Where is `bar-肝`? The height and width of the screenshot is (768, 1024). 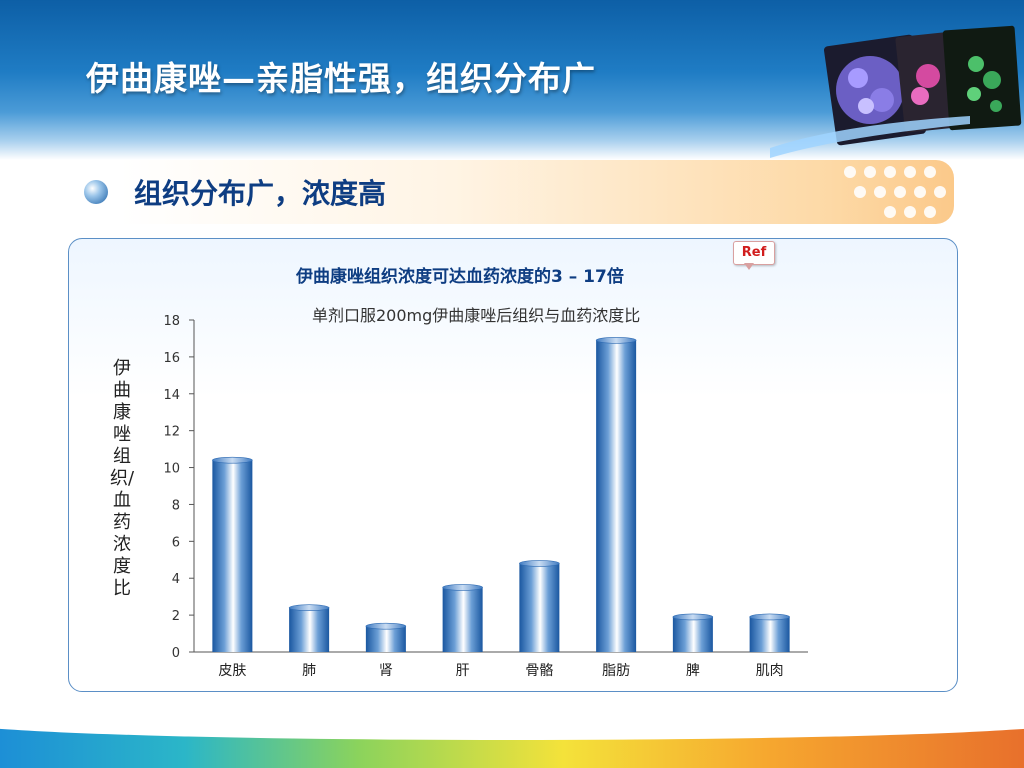
bar-肝 is located at coordinates (462, 618).